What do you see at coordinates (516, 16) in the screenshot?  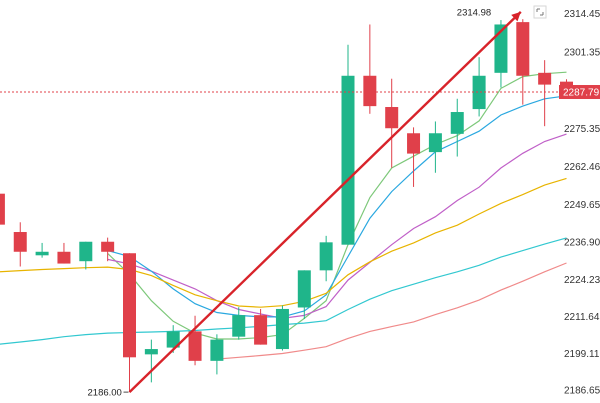 I see `trend-arrow-head` at bounding box center [516, 16].